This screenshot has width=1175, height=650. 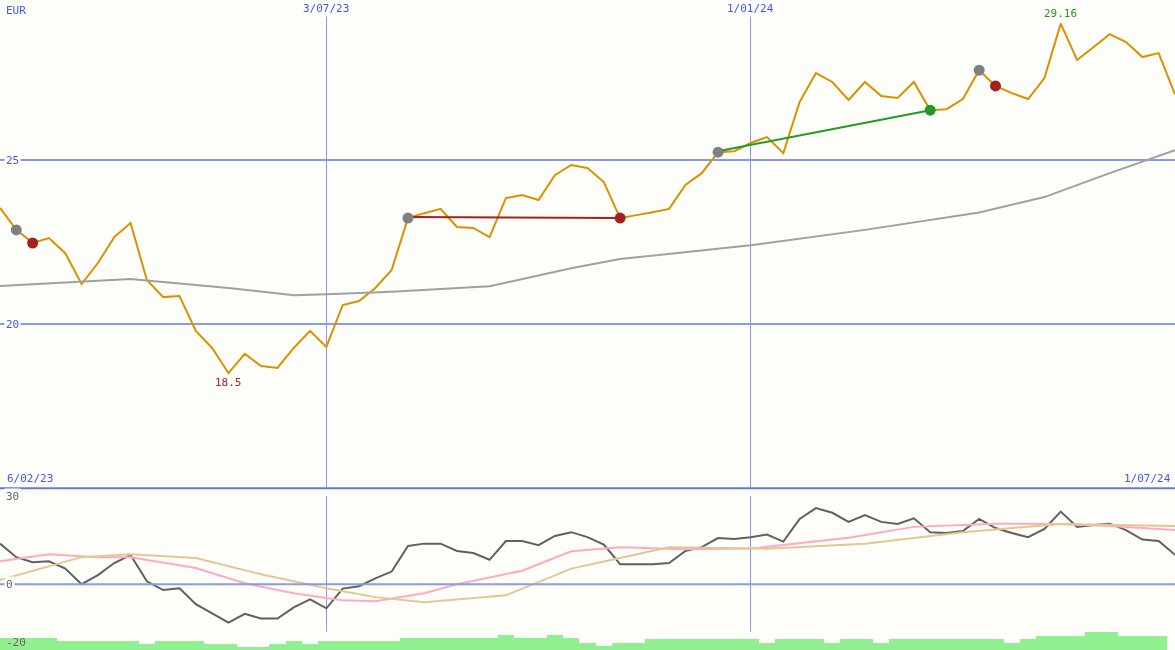 I want to click on y-tick-label: 20, so click(x=13, y=324).